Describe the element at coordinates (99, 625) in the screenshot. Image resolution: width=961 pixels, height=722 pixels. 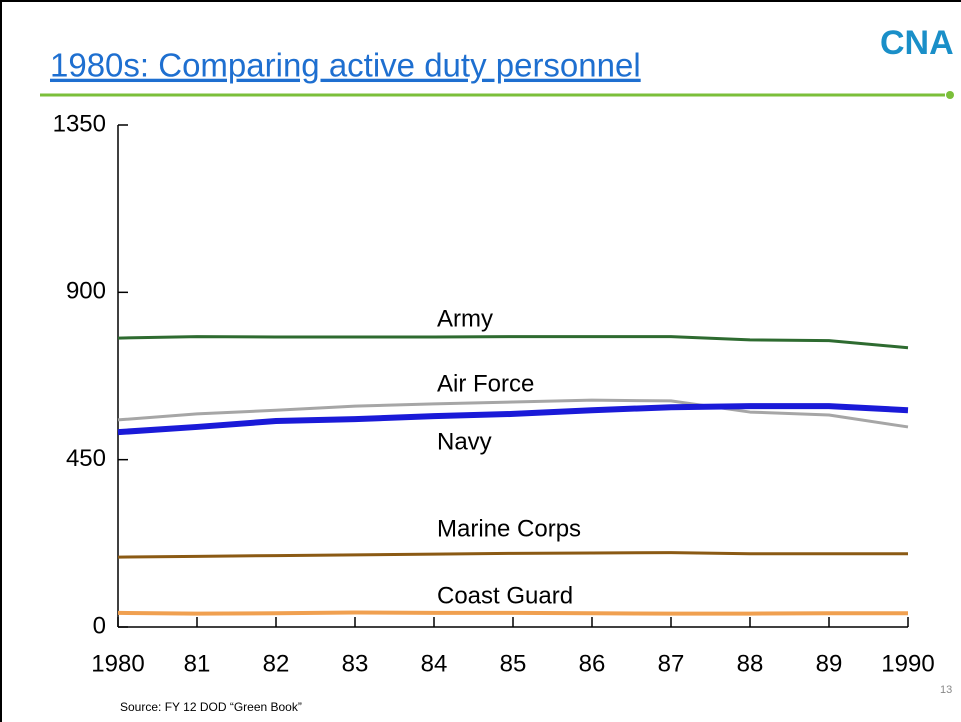
I see `y-tick-label: 0` at that location.